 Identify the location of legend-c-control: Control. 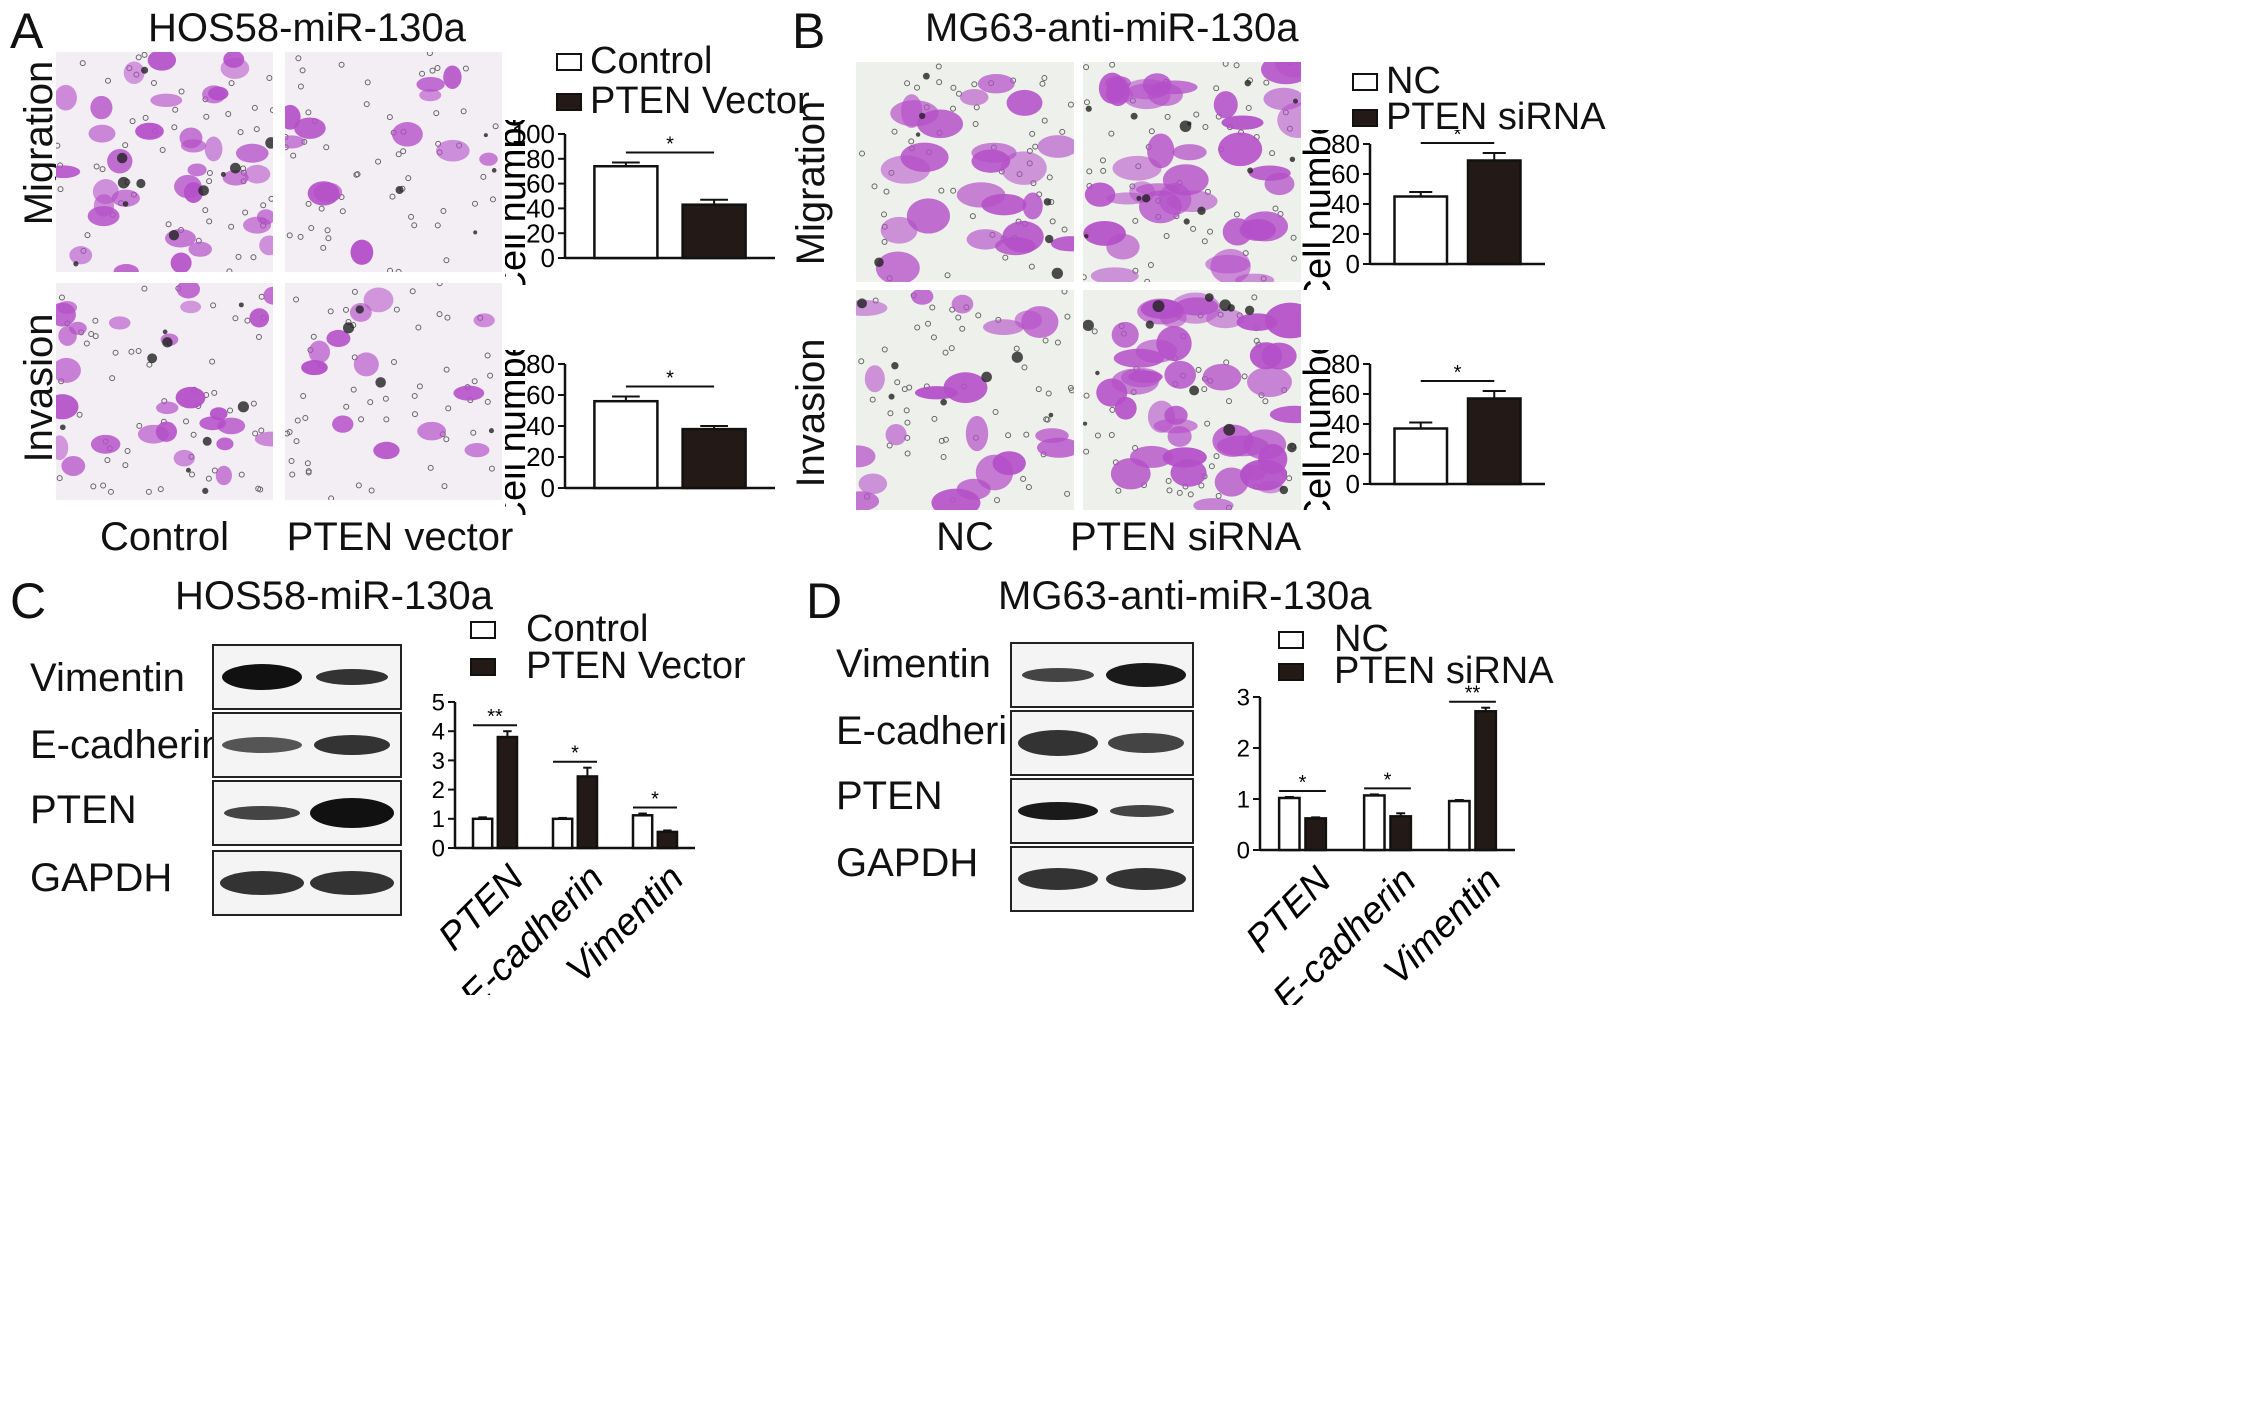
(559, 629).